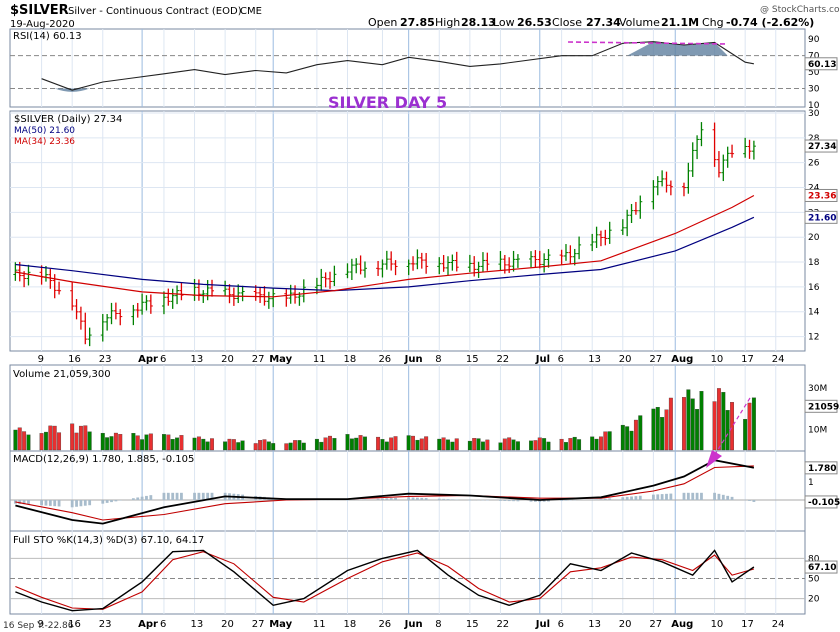 Image resolution: width=840 pixels, height=632 pixels. I want to click on silver-day-annotation: SILVER DAY 5, so click(387, 102).